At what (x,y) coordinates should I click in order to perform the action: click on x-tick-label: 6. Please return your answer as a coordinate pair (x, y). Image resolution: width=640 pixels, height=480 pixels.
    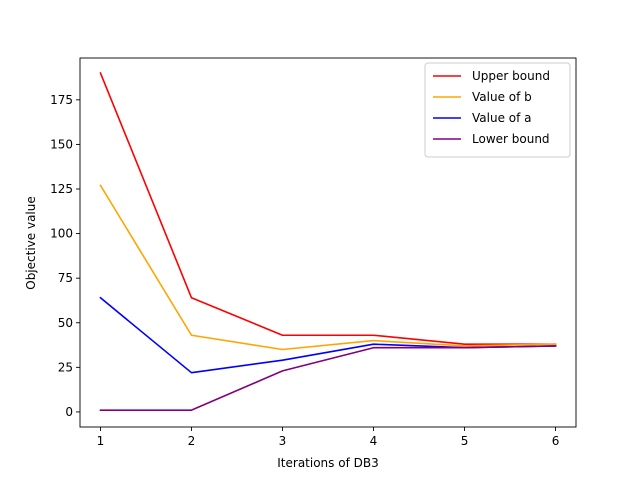
    Looking at the image, I should click on (556, 441).